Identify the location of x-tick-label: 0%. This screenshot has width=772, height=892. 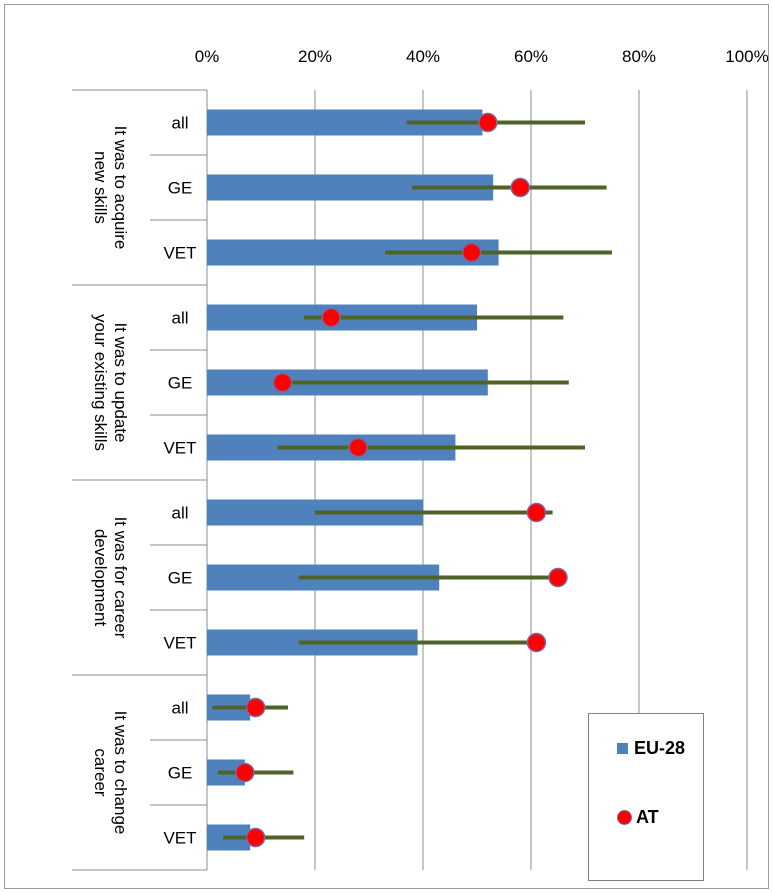
(207, 56).